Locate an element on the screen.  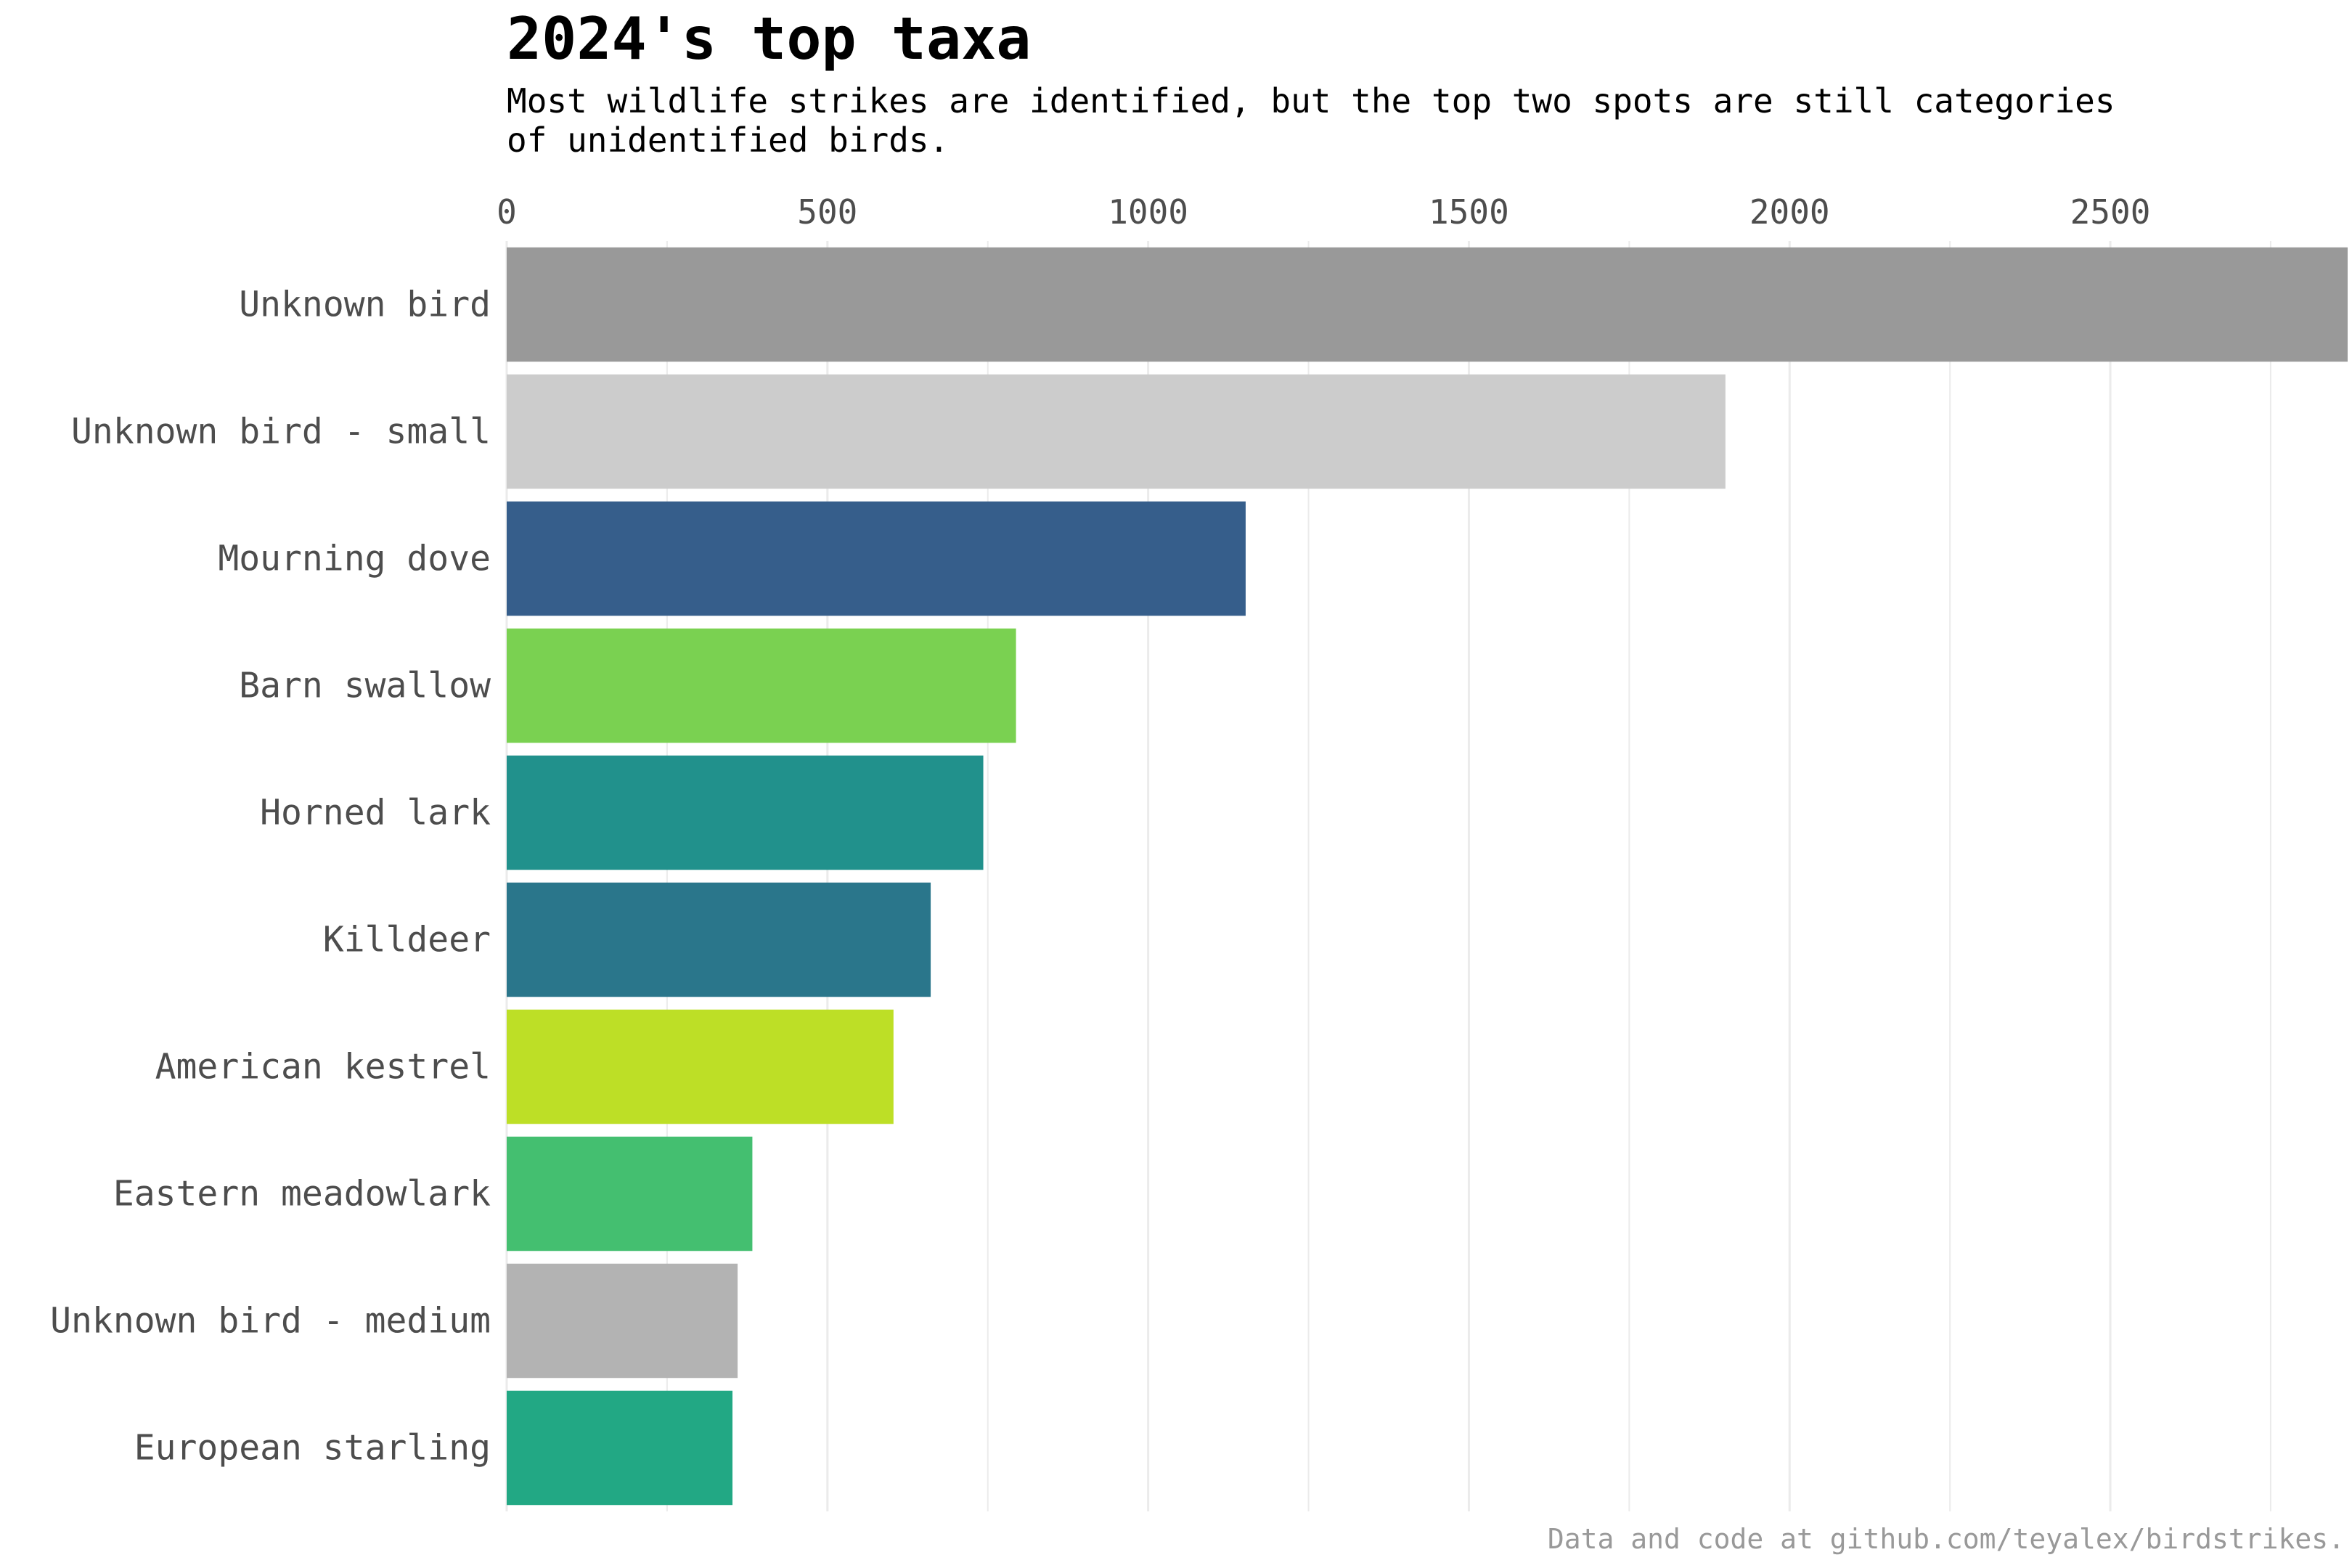
x-axis-ticks: 0 500 1000 1500 2000 2500 is located at coordinates (1323, 212).